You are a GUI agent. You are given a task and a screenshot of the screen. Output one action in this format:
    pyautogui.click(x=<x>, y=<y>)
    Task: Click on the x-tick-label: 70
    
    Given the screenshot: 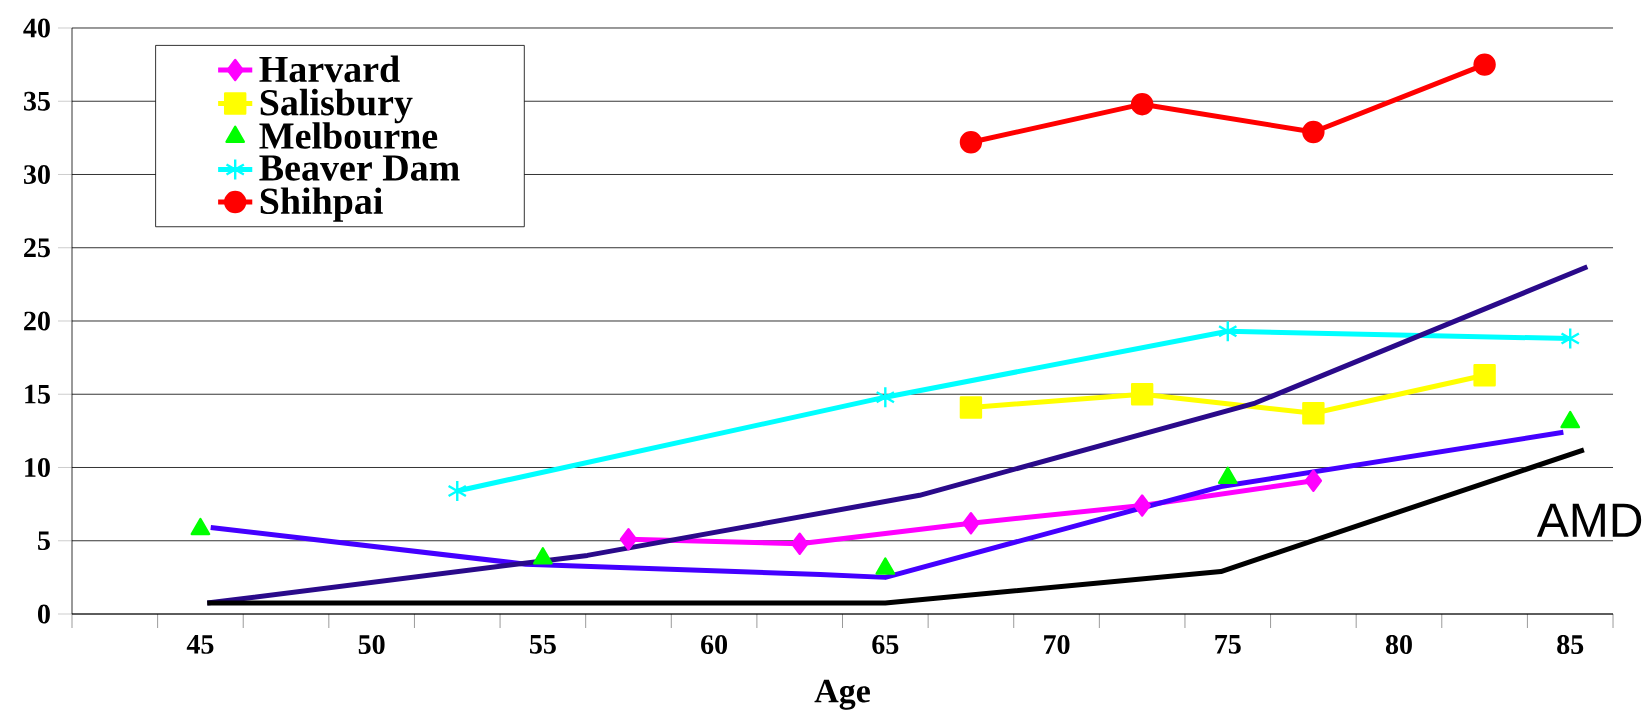 What is the action you would take?
    pyautogui.click(x=1057, y=644)
    